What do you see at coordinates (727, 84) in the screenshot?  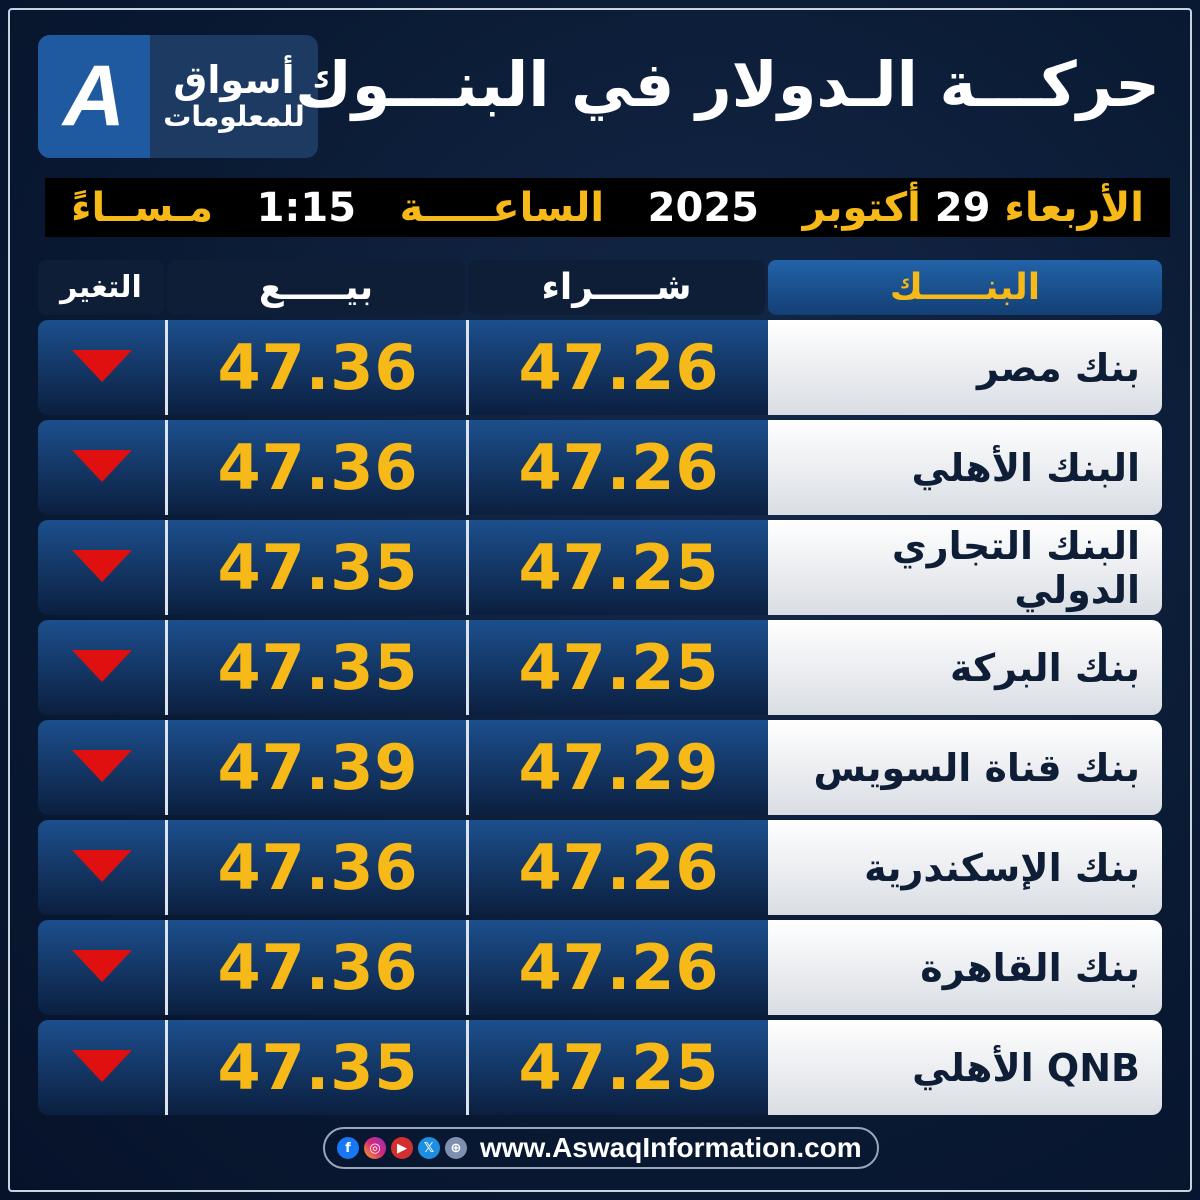 I see `page-title: حركـــة الـدولار في البنـــوك` at bounding box center [727, 84].